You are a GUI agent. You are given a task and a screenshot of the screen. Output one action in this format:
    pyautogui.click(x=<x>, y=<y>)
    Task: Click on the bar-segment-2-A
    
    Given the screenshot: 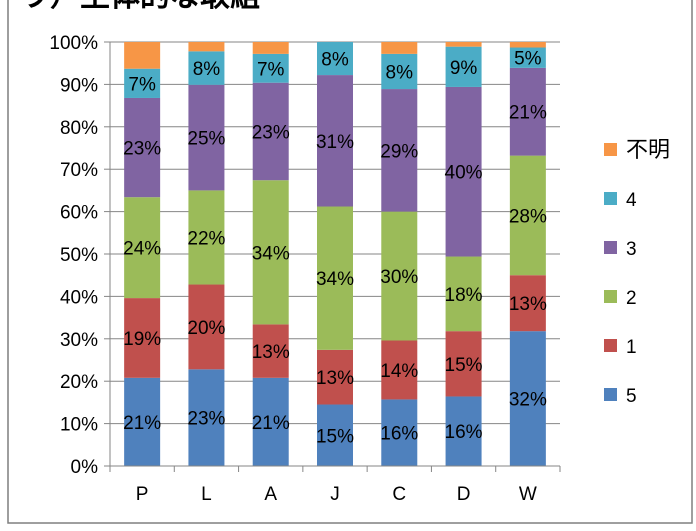 What is the action you would take?
    pyautogui.click(x=270, y=252)
    